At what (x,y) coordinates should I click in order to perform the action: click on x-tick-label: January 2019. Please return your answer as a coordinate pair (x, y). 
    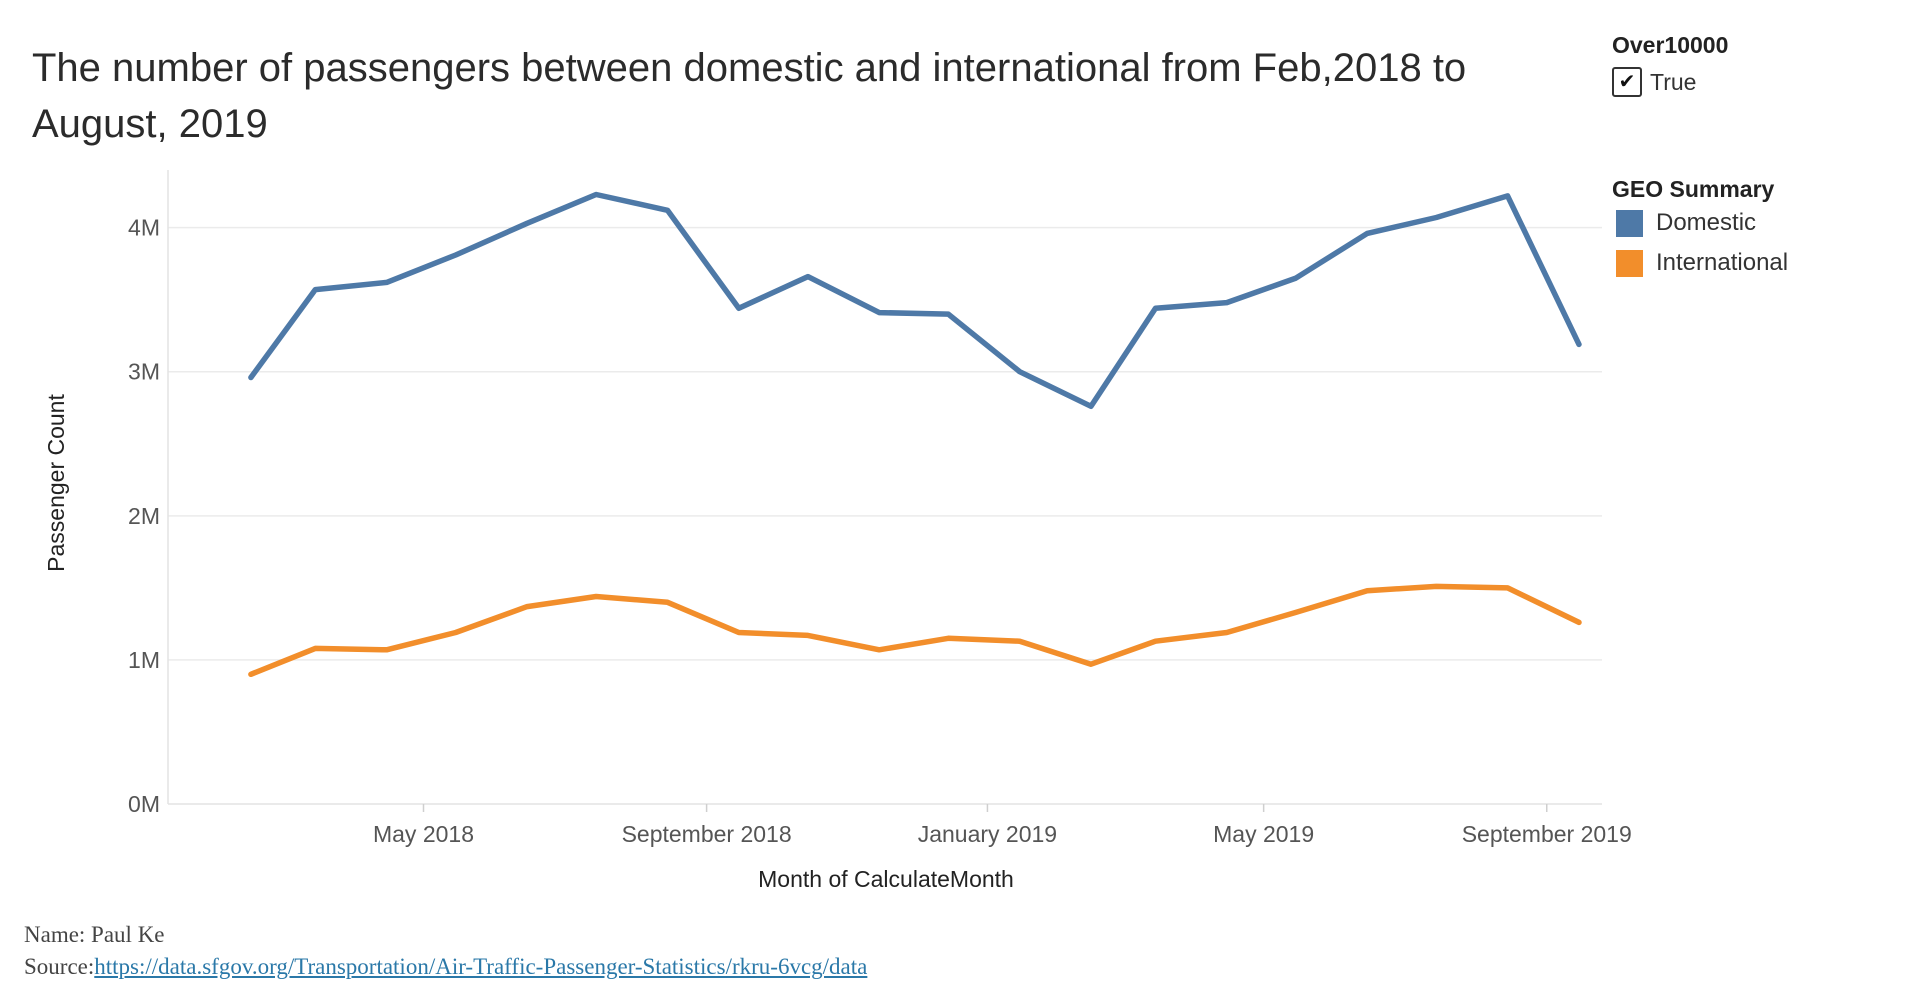
    Looking at the image, I should click on (987, 834).